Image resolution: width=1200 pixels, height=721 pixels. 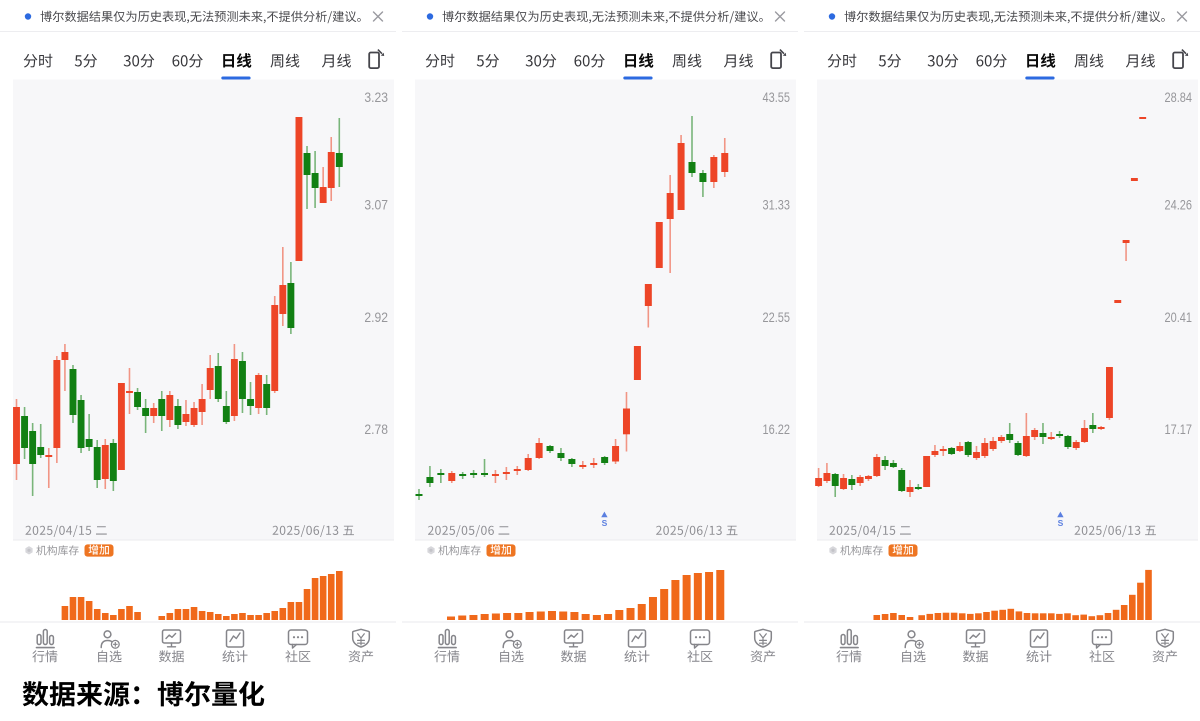 I want to click on svg-text: 2.92, so click(x=376, y=317).